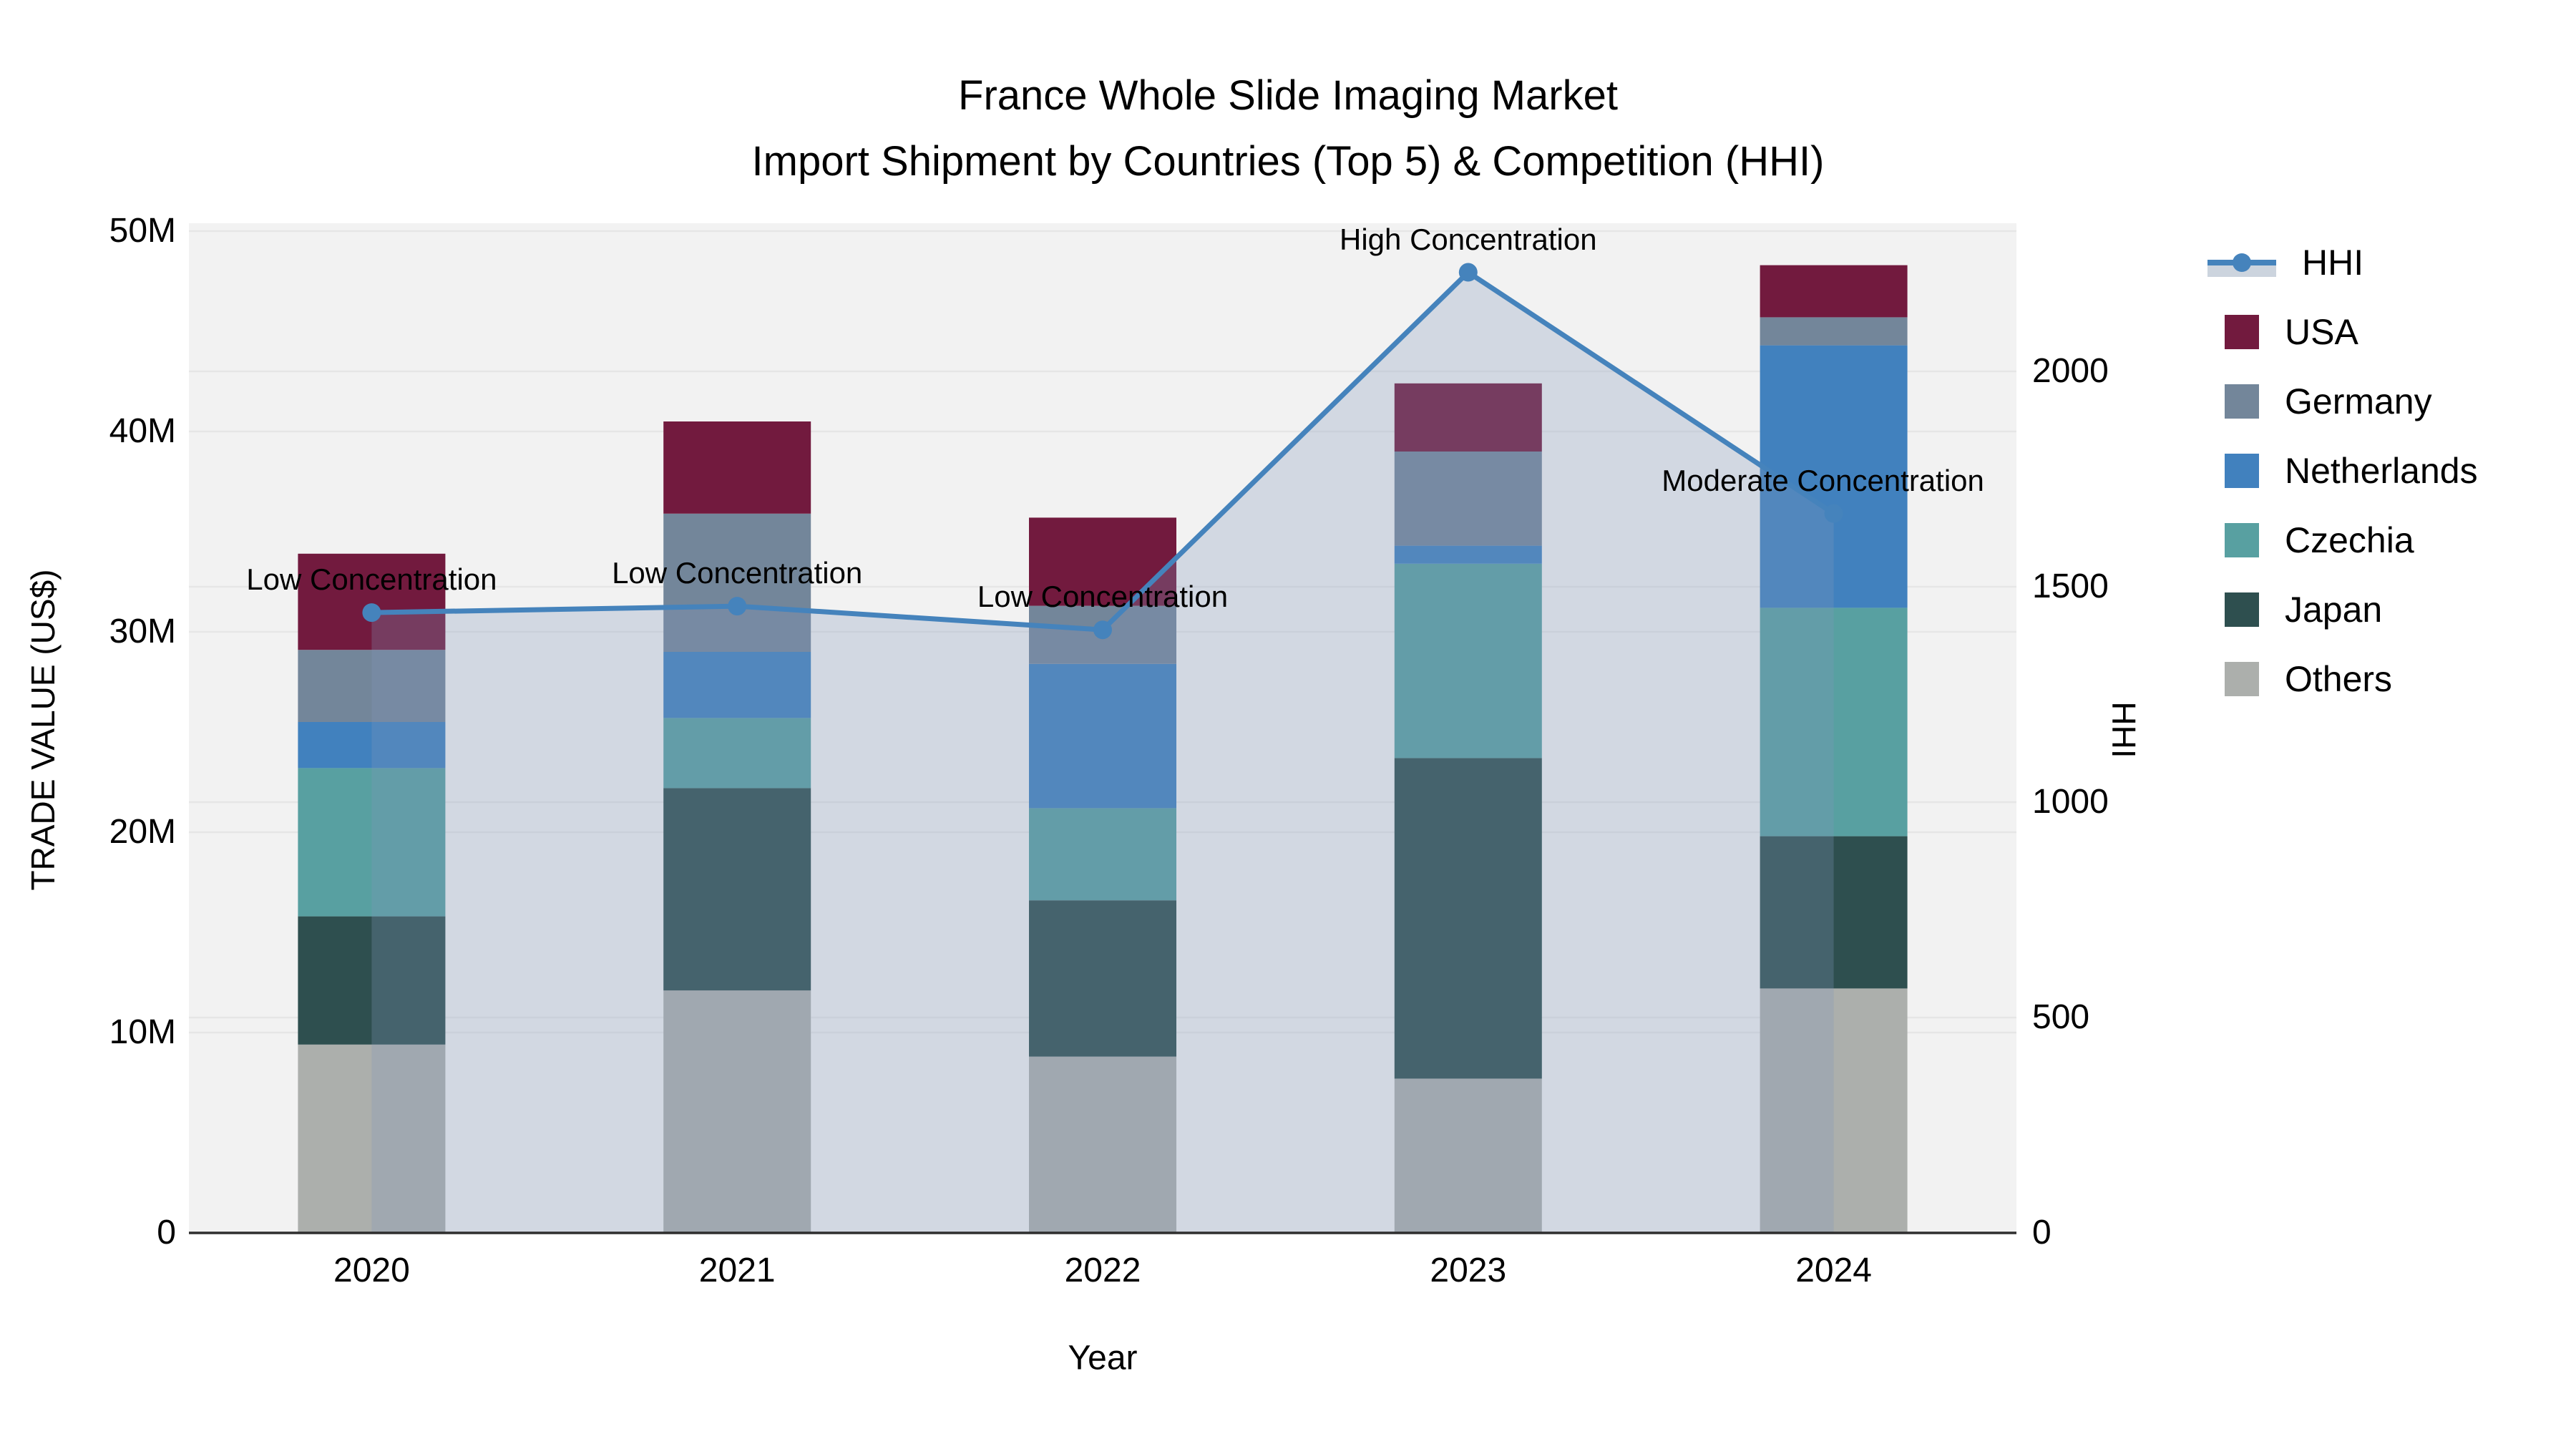 The image size is (2576, 1449). What do you see at coordinates (372, 745) in the screenshot?
I see `bar-segment-2020-netherlands` at bounding box center [372, 745].